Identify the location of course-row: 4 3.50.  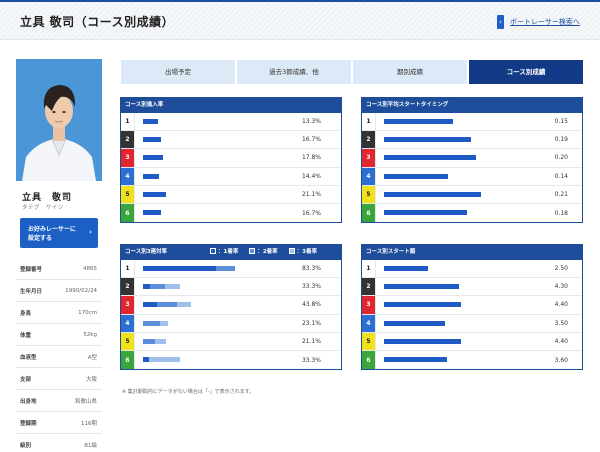
(472, 323).